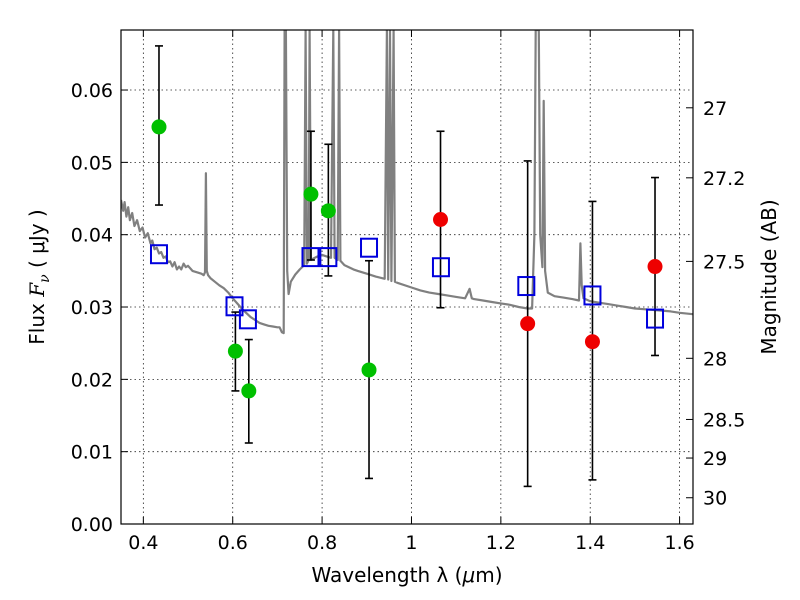  Describe the element at coordinates (715, 459) in the screenshot. I see `mag-tick-label: 29` at that location.